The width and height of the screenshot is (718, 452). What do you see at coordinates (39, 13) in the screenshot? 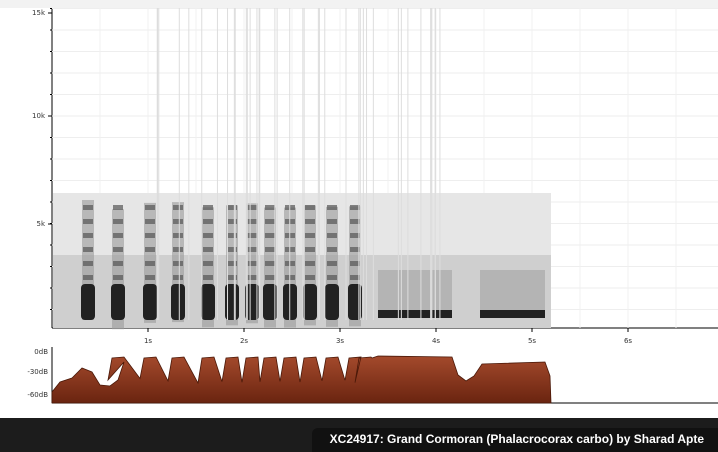
I see `y-tick-label: 15k` at bounding box center [39, 13].